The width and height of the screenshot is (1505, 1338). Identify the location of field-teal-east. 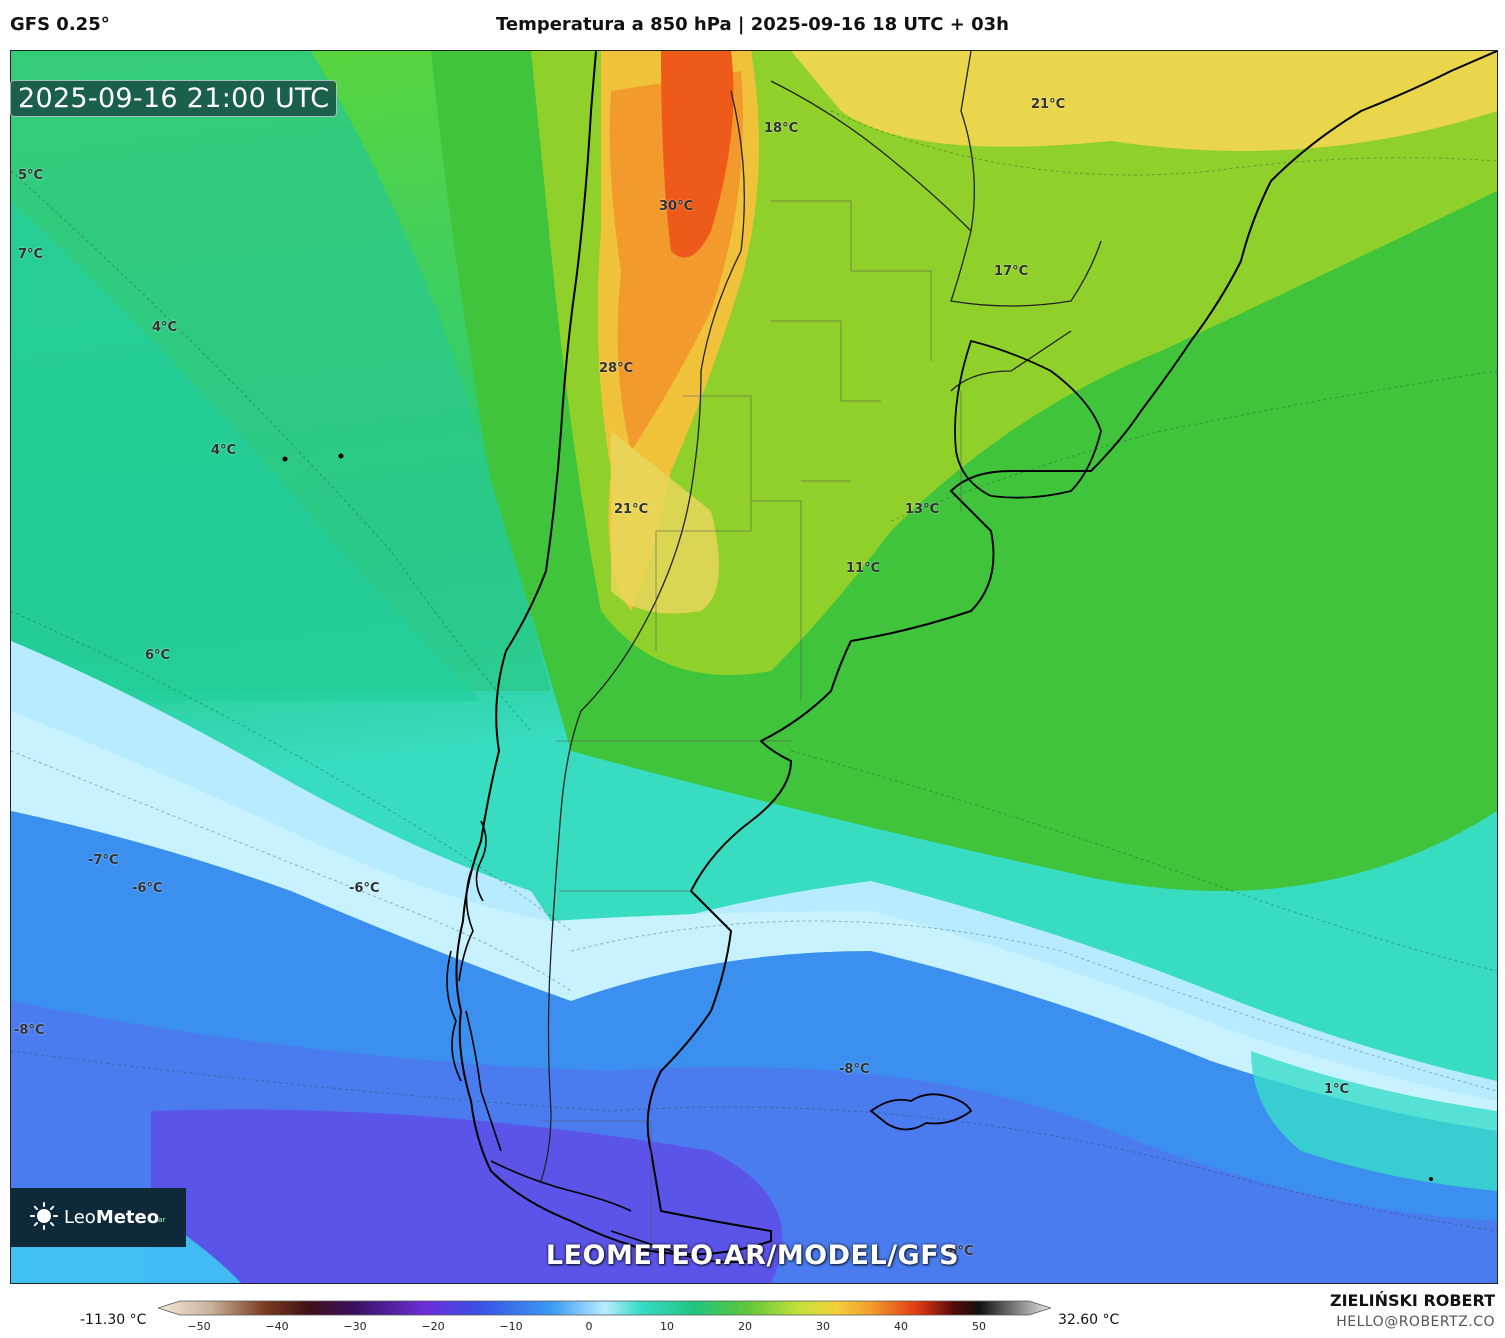
(1374, 1121).